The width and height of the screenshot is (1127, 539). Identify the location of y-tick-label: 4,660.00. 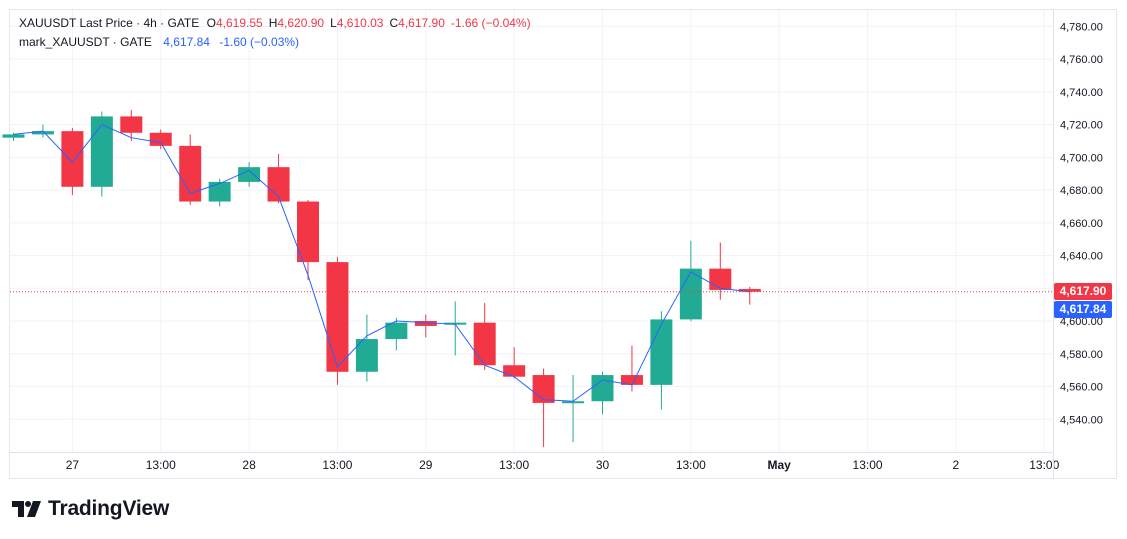
(1081, 224).